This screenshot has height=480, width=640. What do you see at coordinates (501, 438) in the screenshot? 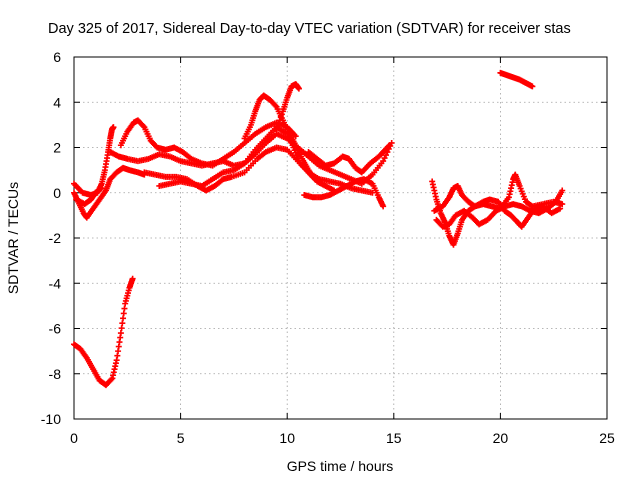
I see `x-tick-label: 20` at bounding box center [501, 438].